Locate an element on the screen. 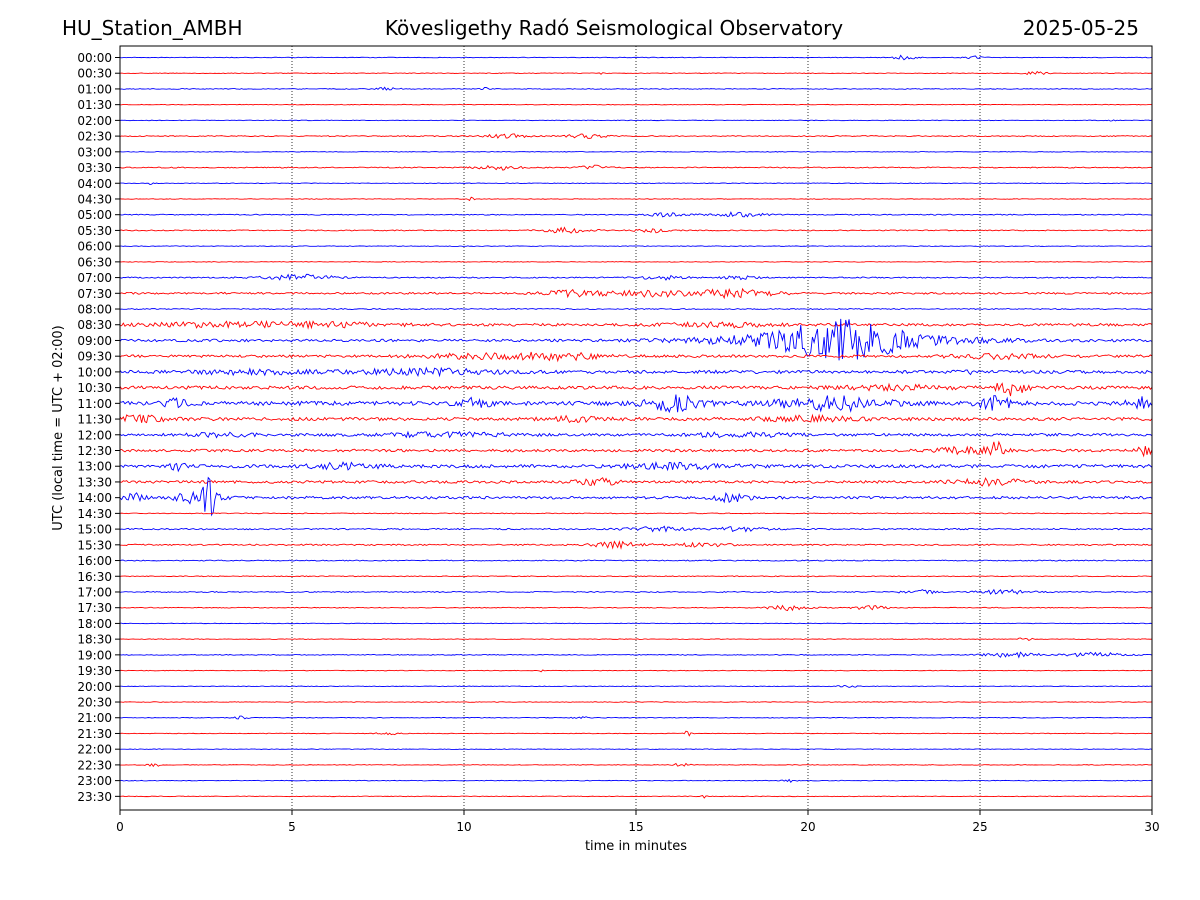  x-tick-label: 20 is located at coordinates (807, 827).